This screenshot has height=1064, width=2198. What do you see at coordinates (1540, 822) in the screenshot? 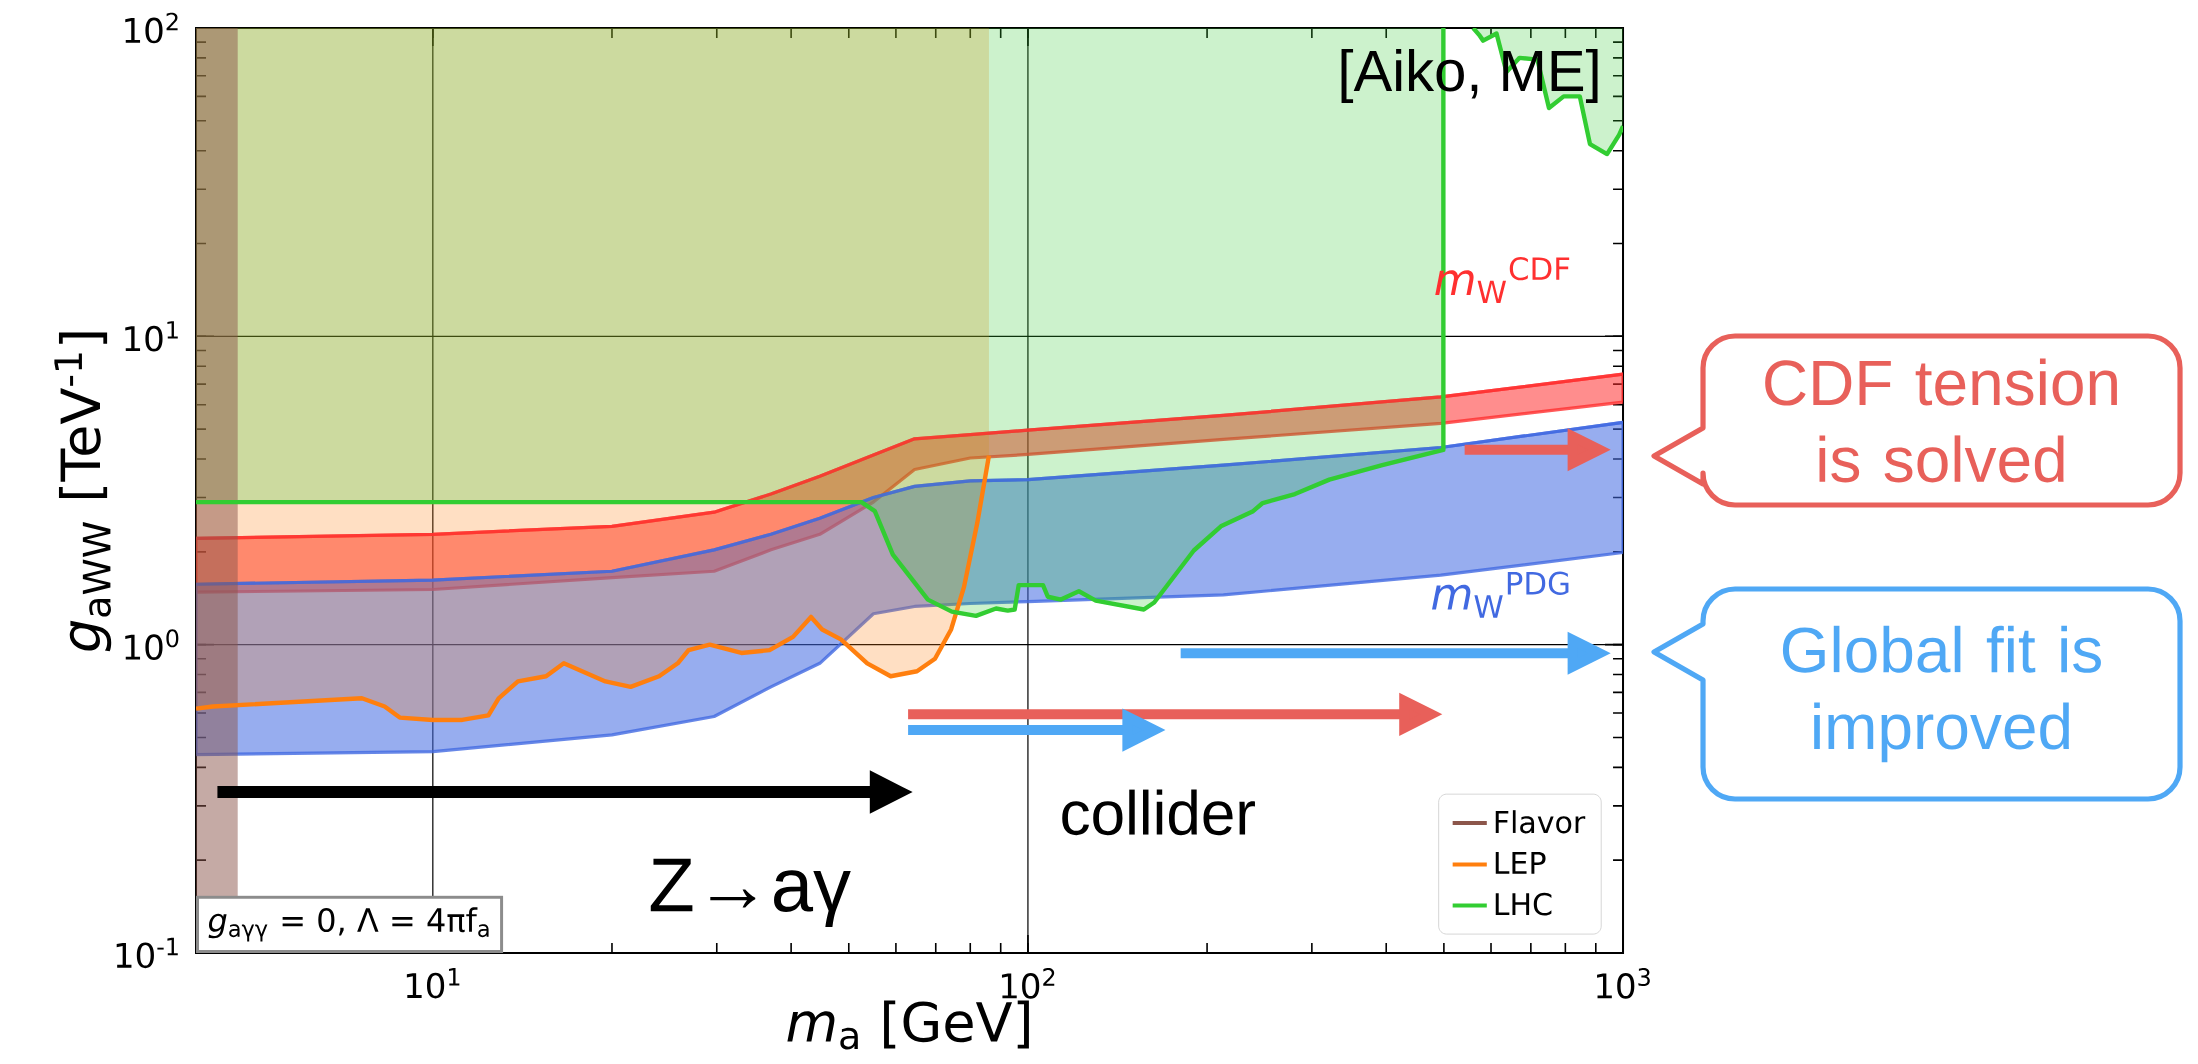
I see `legend-label: Flavor` at bounding box center [1540, 822].